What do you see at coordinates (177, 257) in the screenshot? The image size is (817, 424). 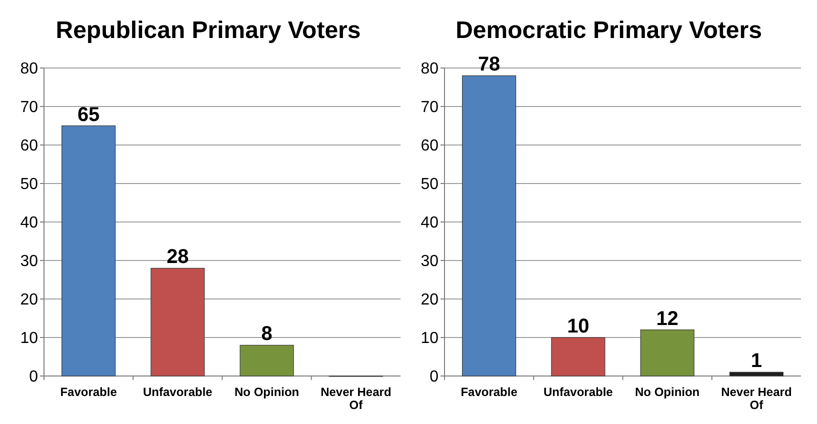 I see `data-label: 28` at bounding box center [177, 257].